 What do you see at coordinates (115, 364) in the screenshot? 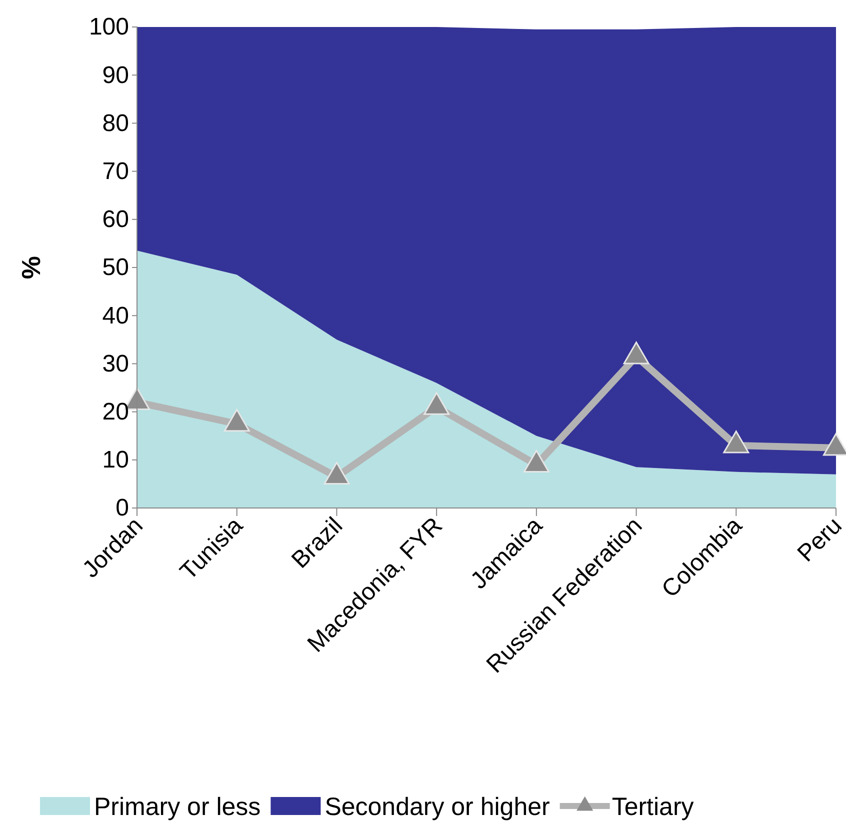
I see `y-tick-label: 30` at bounding box center [115, 364].